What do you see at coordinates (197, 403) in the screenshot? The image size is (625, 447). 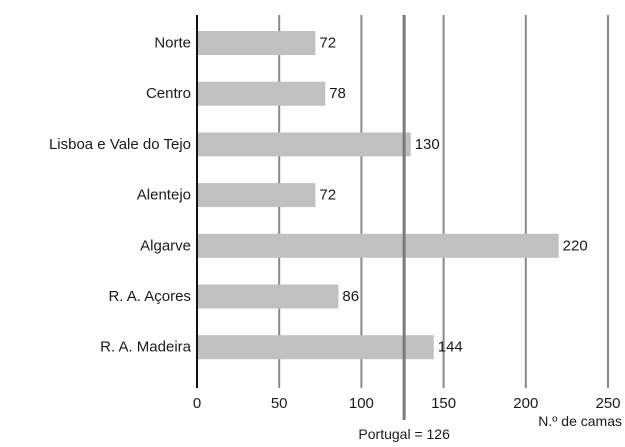 I see `x-tick-label-0: 0` at bounding box center [197, 403].